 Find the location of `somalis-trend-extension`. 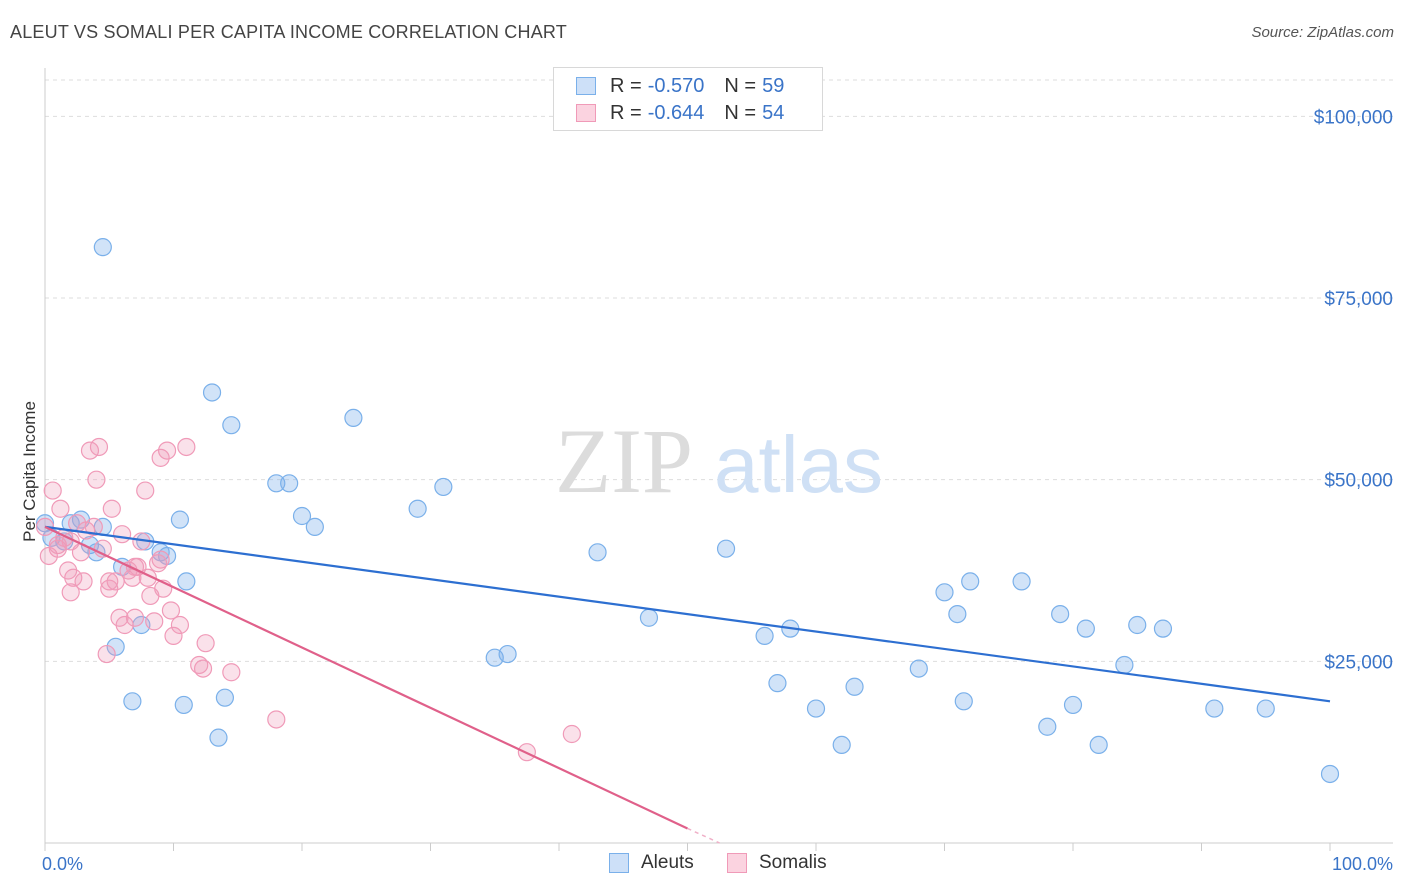

somalis-trend-extension is located at coordinates (703, 835).